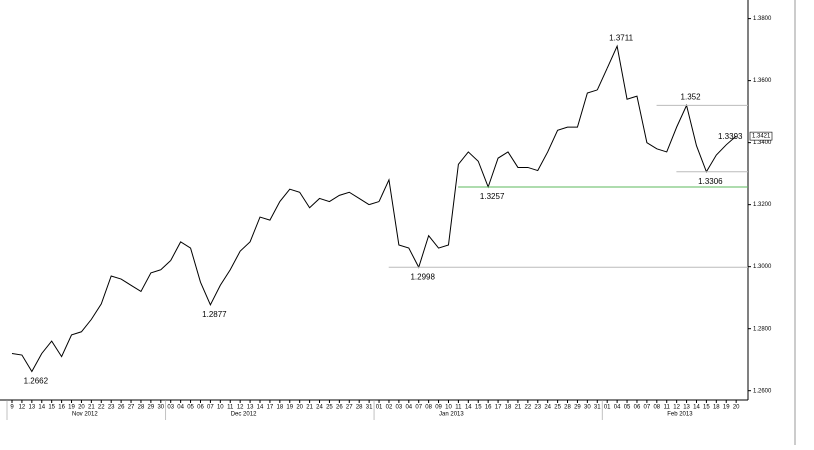 This screenshot has width=814, height=450. I want to click on month-label: Dec 2012, so click(244, 415).